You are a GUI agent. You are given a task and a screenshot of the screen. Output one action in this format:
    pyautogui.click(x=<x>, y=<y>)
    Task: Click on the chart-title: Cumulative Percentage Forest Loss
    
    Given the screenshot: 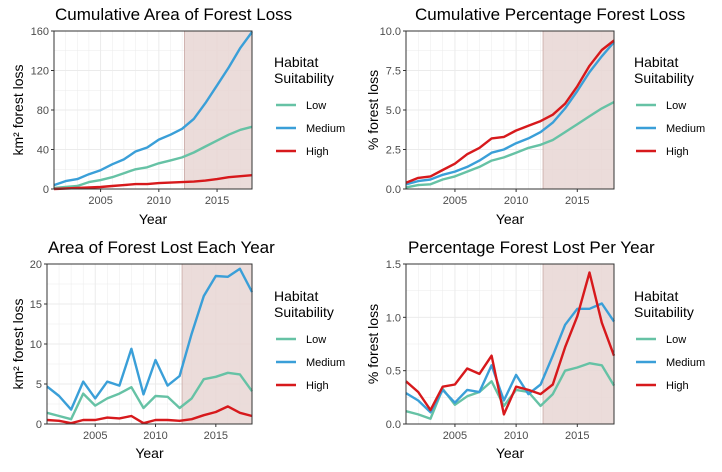 What is the action you would take?
    pyautogui.click(x=550, y=14)
    